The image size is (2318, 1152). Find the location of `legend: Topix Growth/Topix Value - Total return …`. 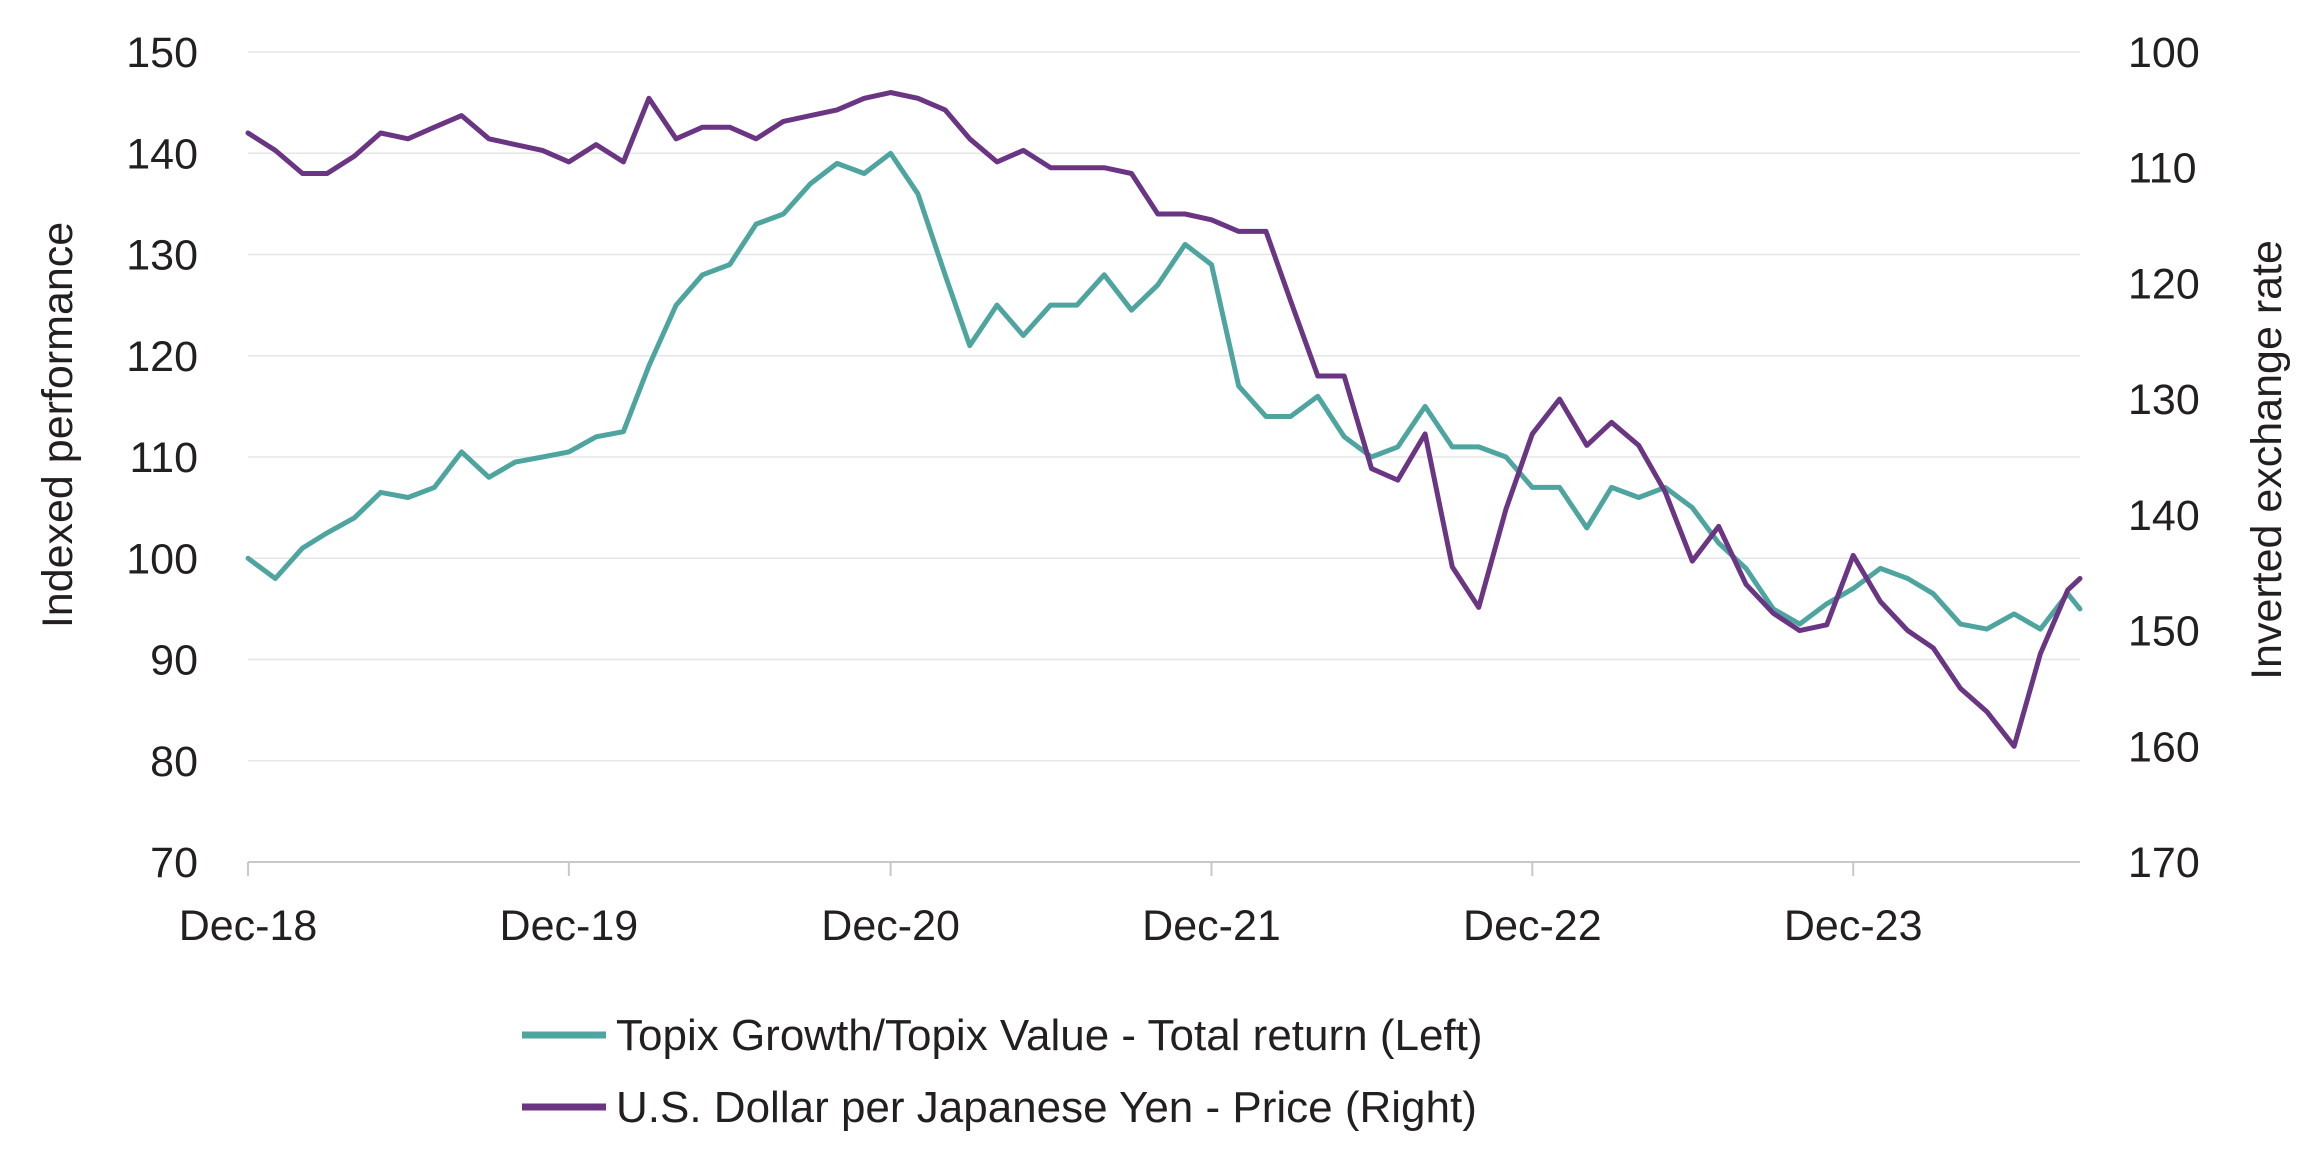

legend: Topix Growth/Topix Value - Total return … is located at coordinates (1002, 1071).